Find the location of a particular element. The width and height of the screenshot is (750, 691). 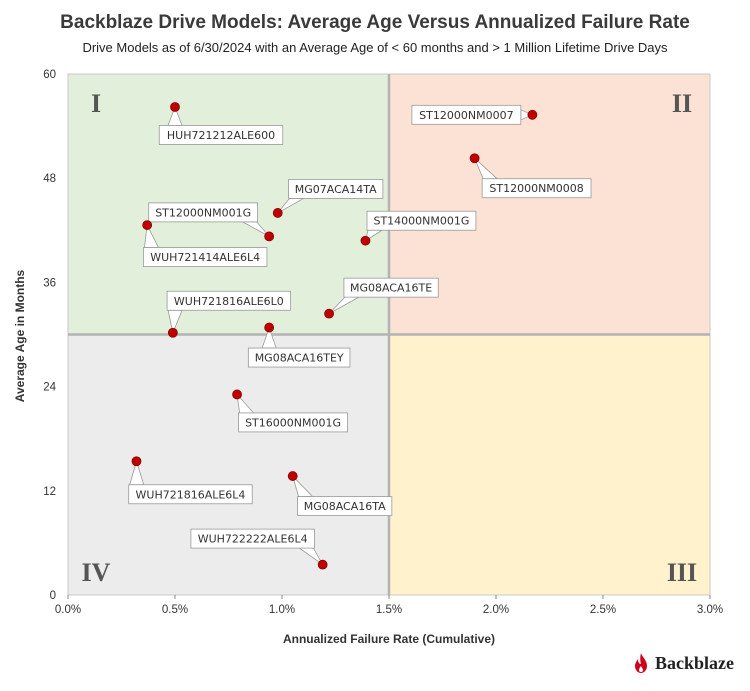

point-label: MG07ACA14TA is located at coordinates (336, 189).